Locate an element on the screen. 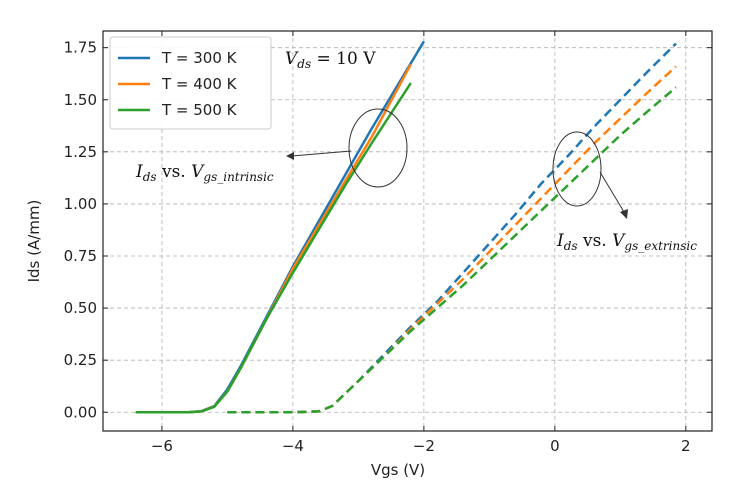  y-tick-label: 1.75 is located at coordinates (80, 48).